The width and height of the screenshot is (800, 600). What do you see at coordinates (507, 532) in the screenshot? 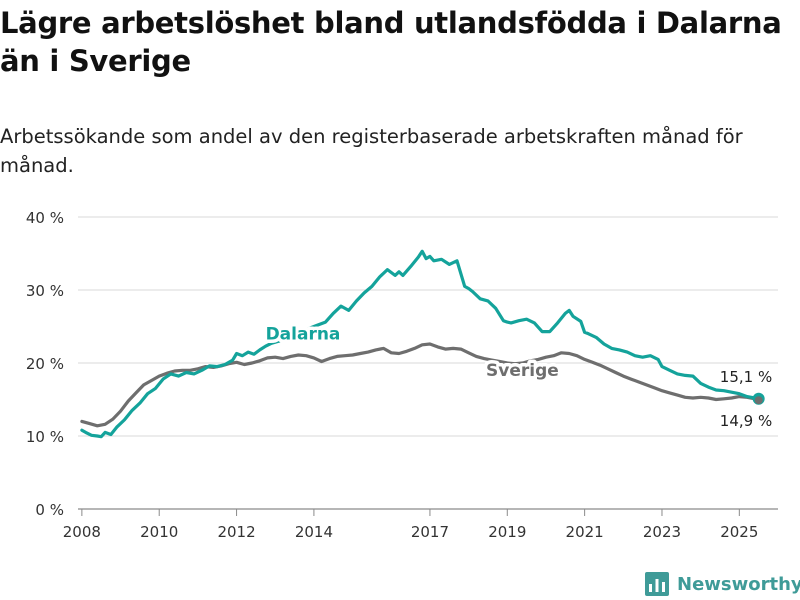
I see `x-tick-label: 2019` at bounding box center [507, 532].